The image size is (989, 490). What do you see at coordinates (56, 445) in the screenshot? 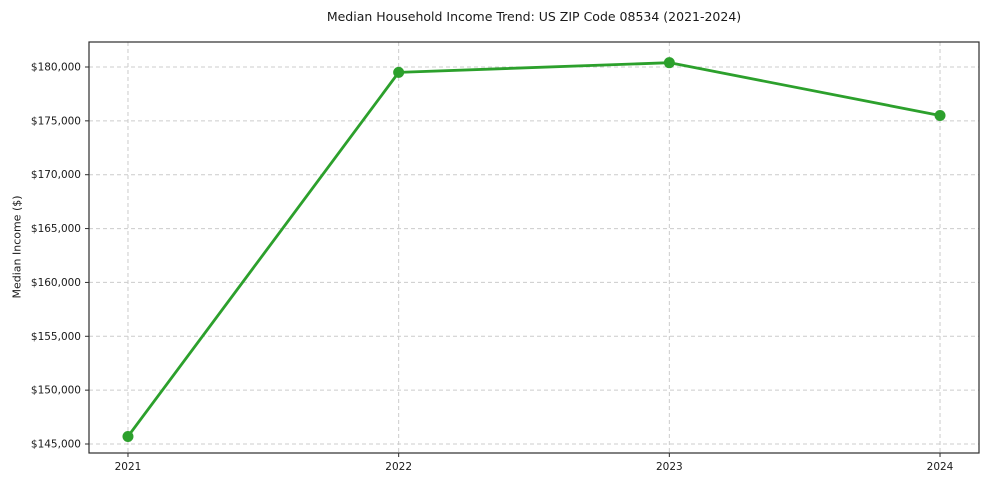
I see `y-tick-label: $145,000` at bounding box center [56, 445].